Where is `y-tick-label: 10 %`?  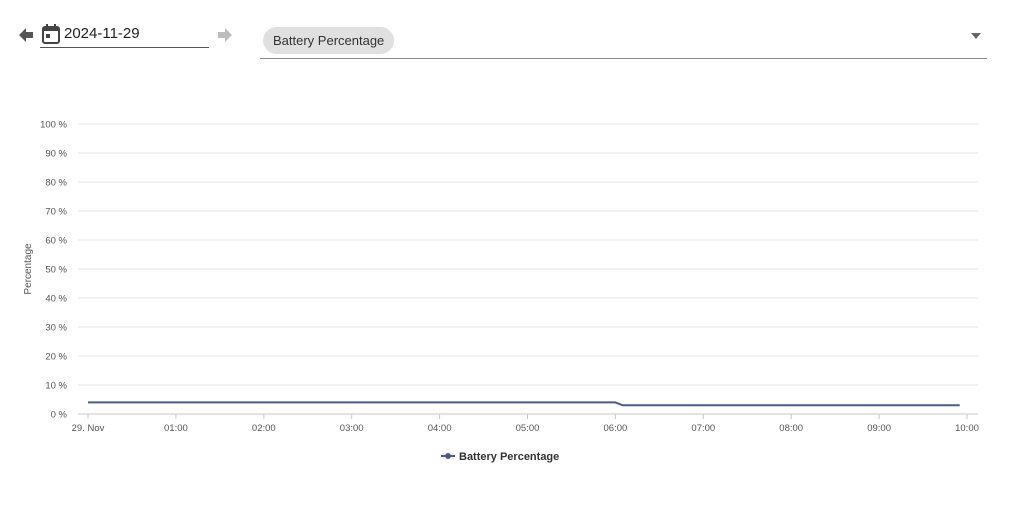 y-tick-label: 10 % is located at coordinates (56, 386).